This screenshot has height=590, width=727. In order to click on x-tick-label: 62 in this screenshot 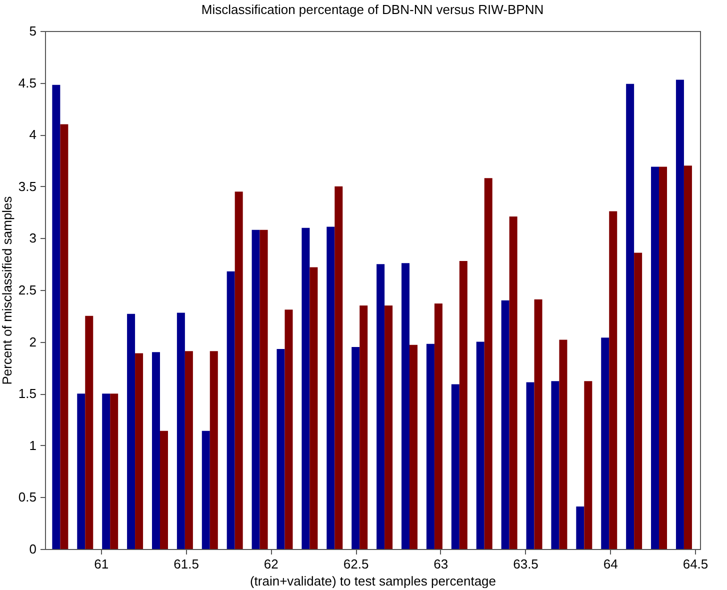, I will do `click(271, 564)`.